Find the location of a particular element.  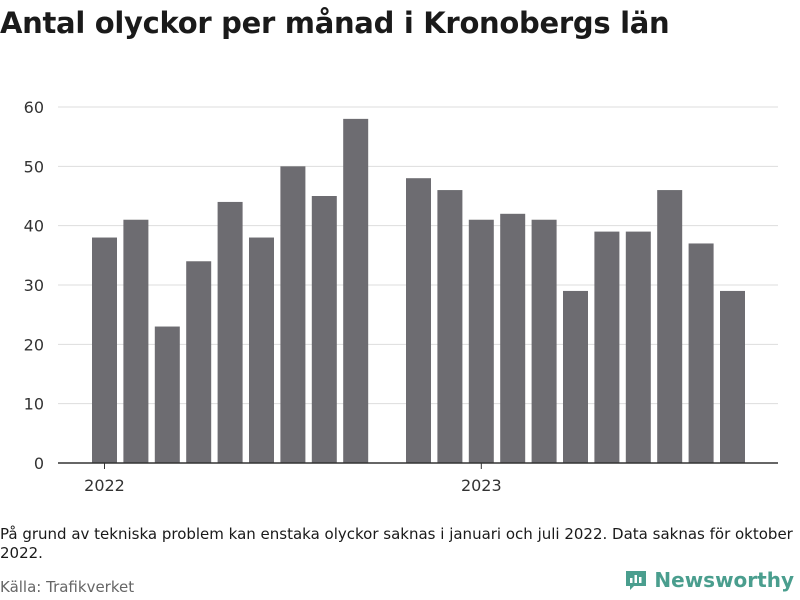

y-tick-label: 20 is located at coordinates (34, 344).